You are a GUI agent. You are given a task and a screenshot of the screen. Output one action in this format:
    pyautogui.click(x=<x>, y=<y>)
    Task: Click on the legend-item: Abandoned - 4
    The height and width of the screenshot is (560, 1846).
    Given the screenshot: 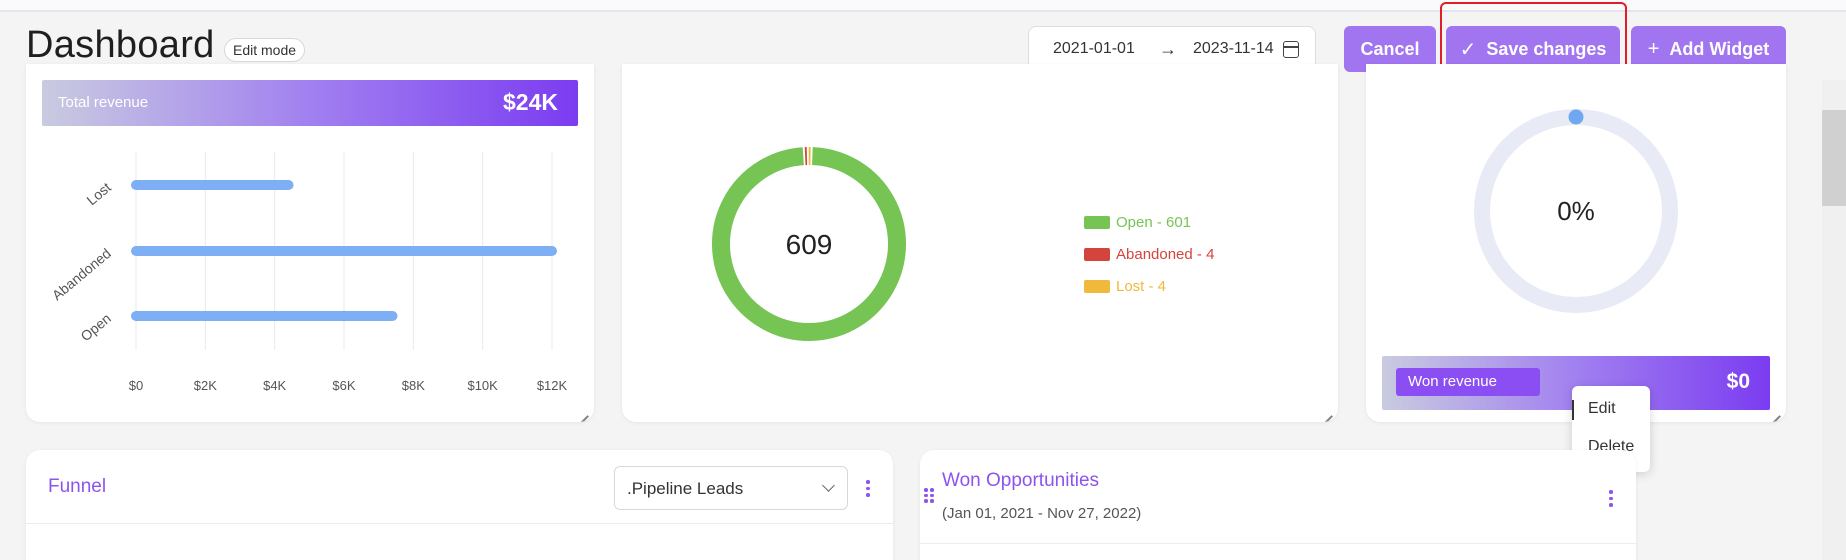 What is the action you would take?
    pyautogui.click(x=1149, y=254)
    